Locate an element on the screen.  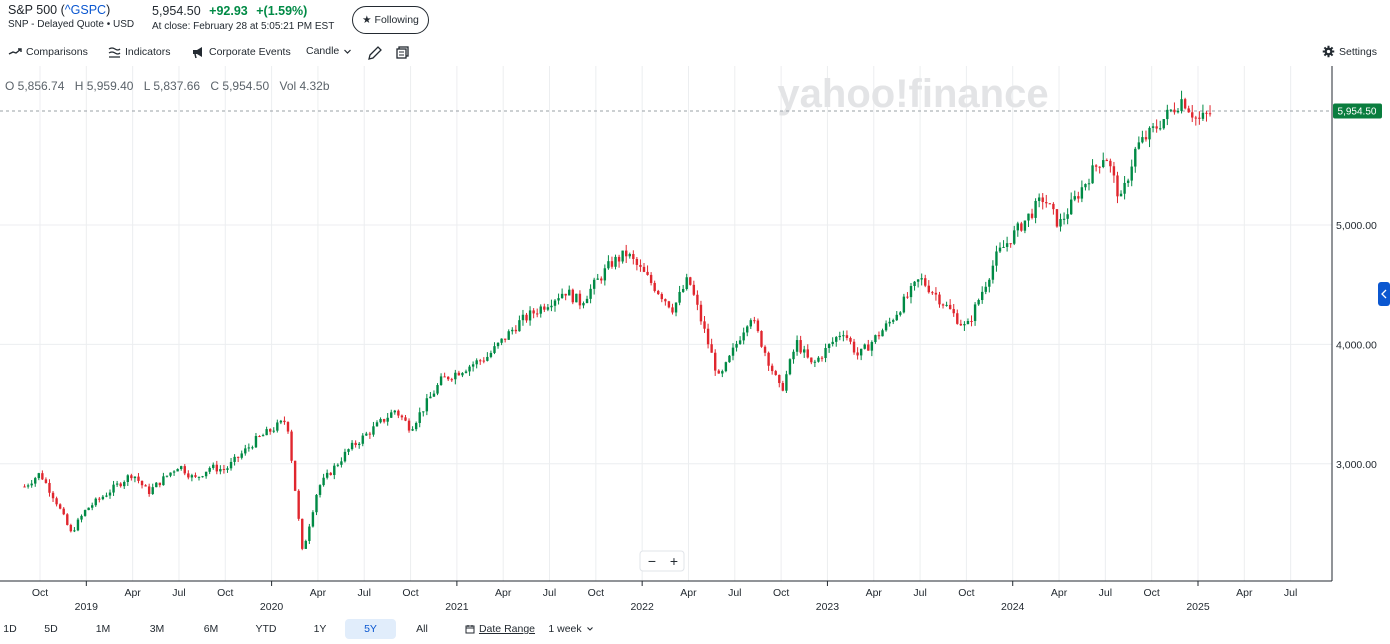
settings-button: Settings is located at coordinates (1349, 51).